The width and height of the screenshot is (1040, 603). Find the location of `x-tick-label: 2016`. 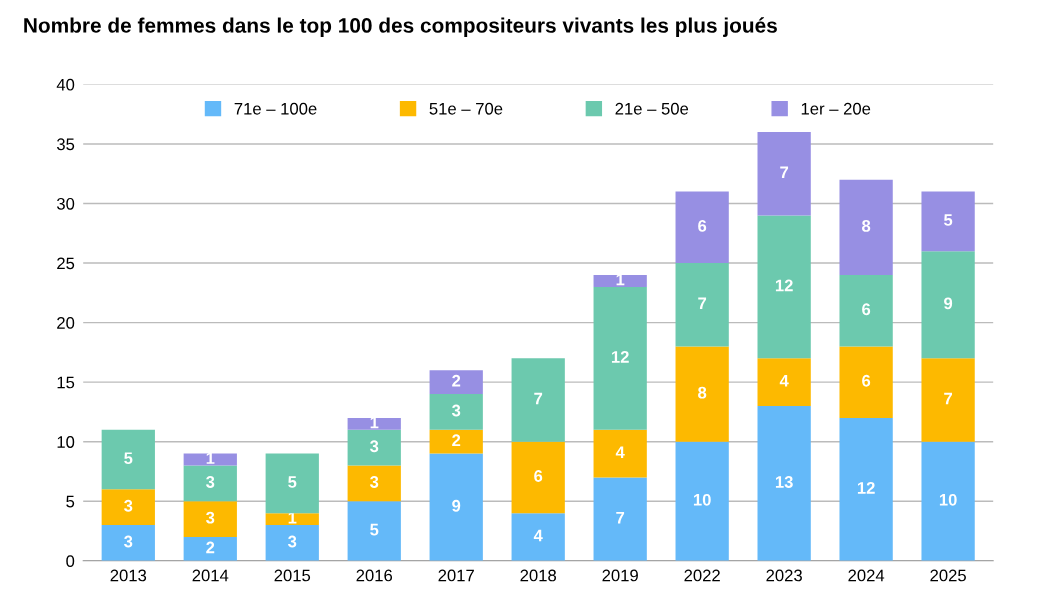

x-tick-label: 2016 is located at coordinates (374, 575).